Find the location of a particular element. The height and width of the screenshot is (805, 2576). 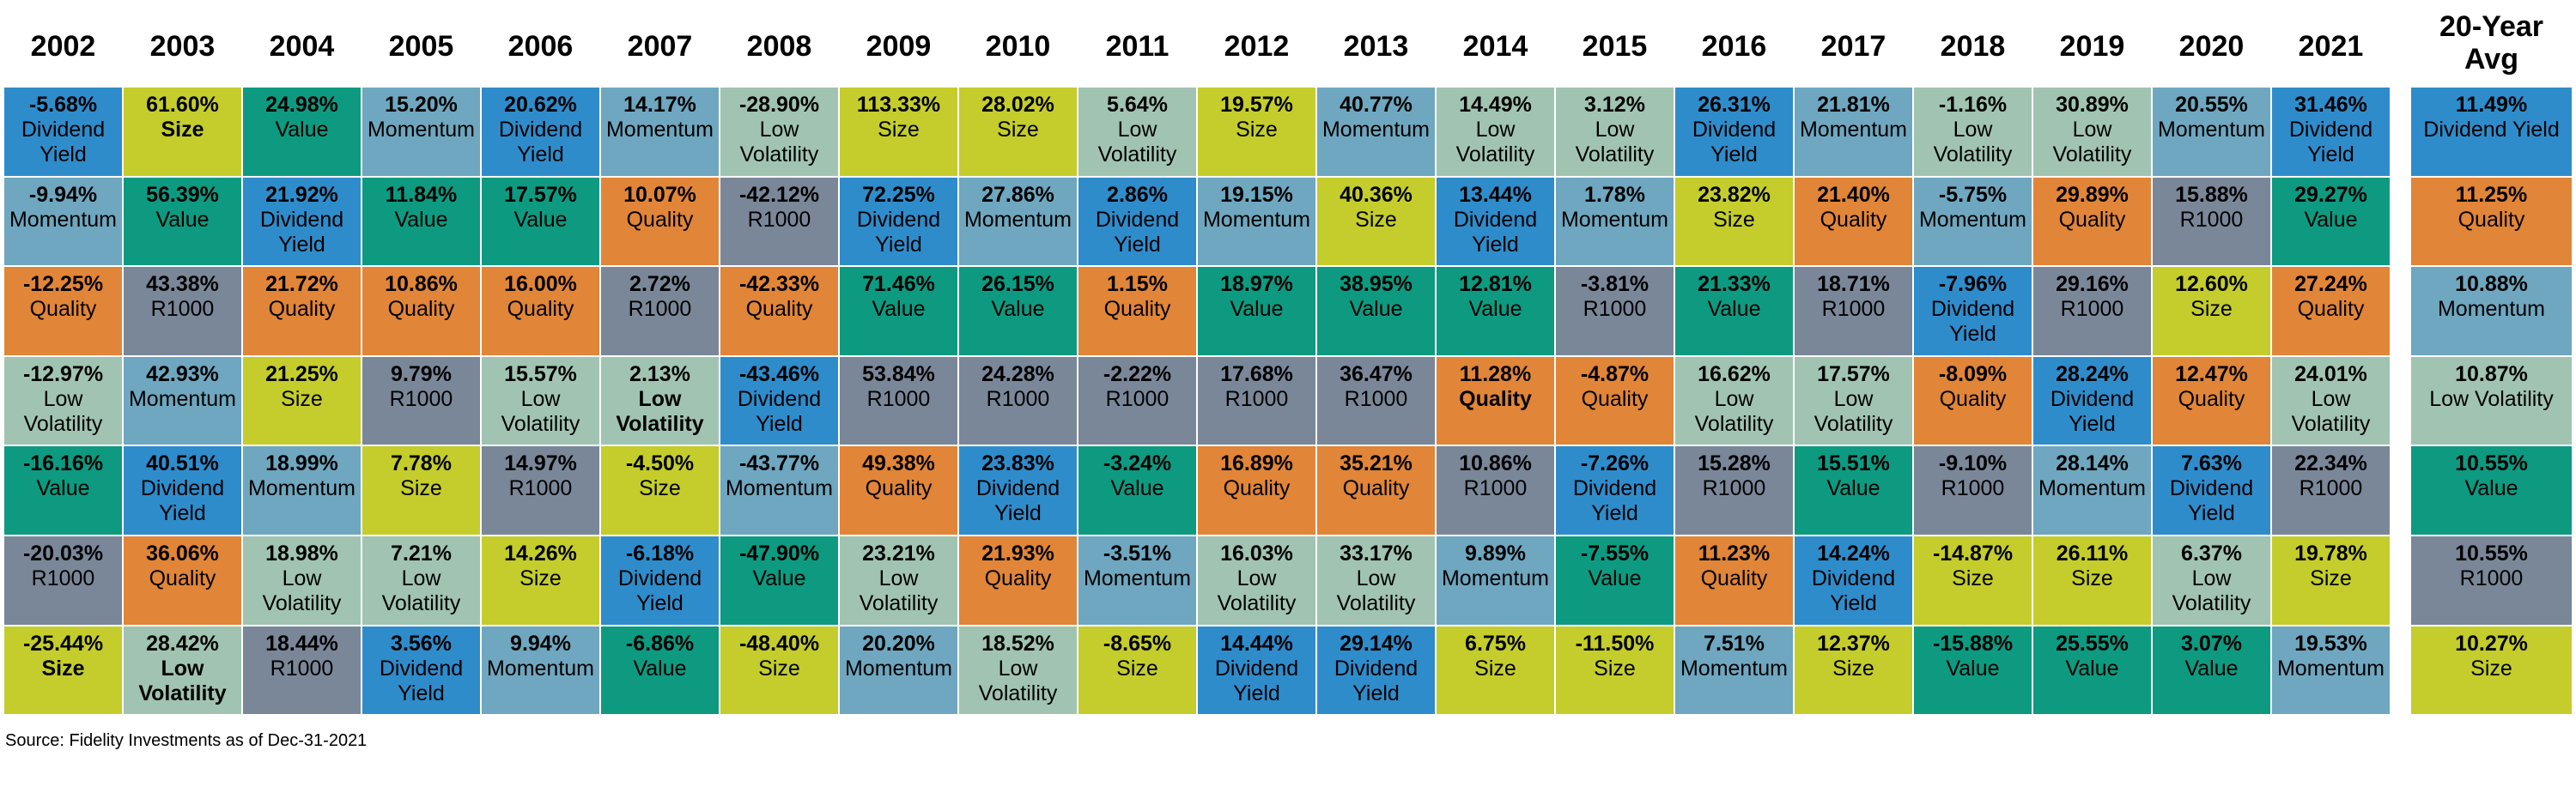

factor-cell: 10.27% Size is located at coordinates (2492, 670).